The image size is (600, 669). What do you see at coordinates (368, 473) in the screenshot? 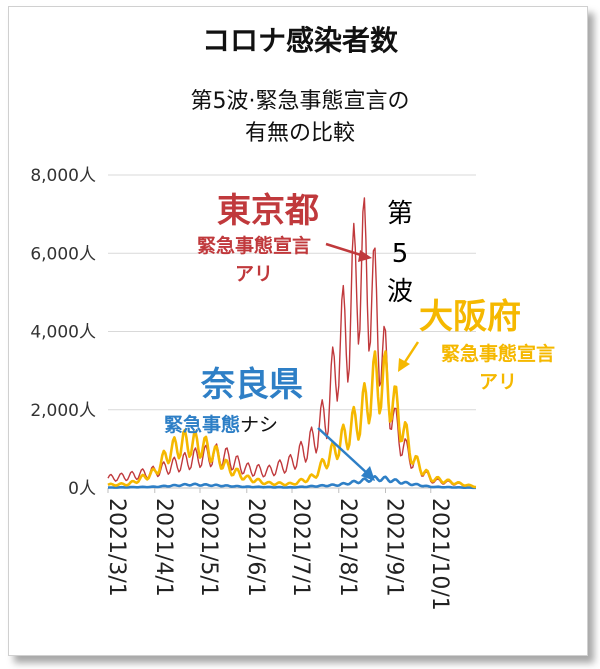
I see `nara-arrow-head` at bounding box center [368, 473].